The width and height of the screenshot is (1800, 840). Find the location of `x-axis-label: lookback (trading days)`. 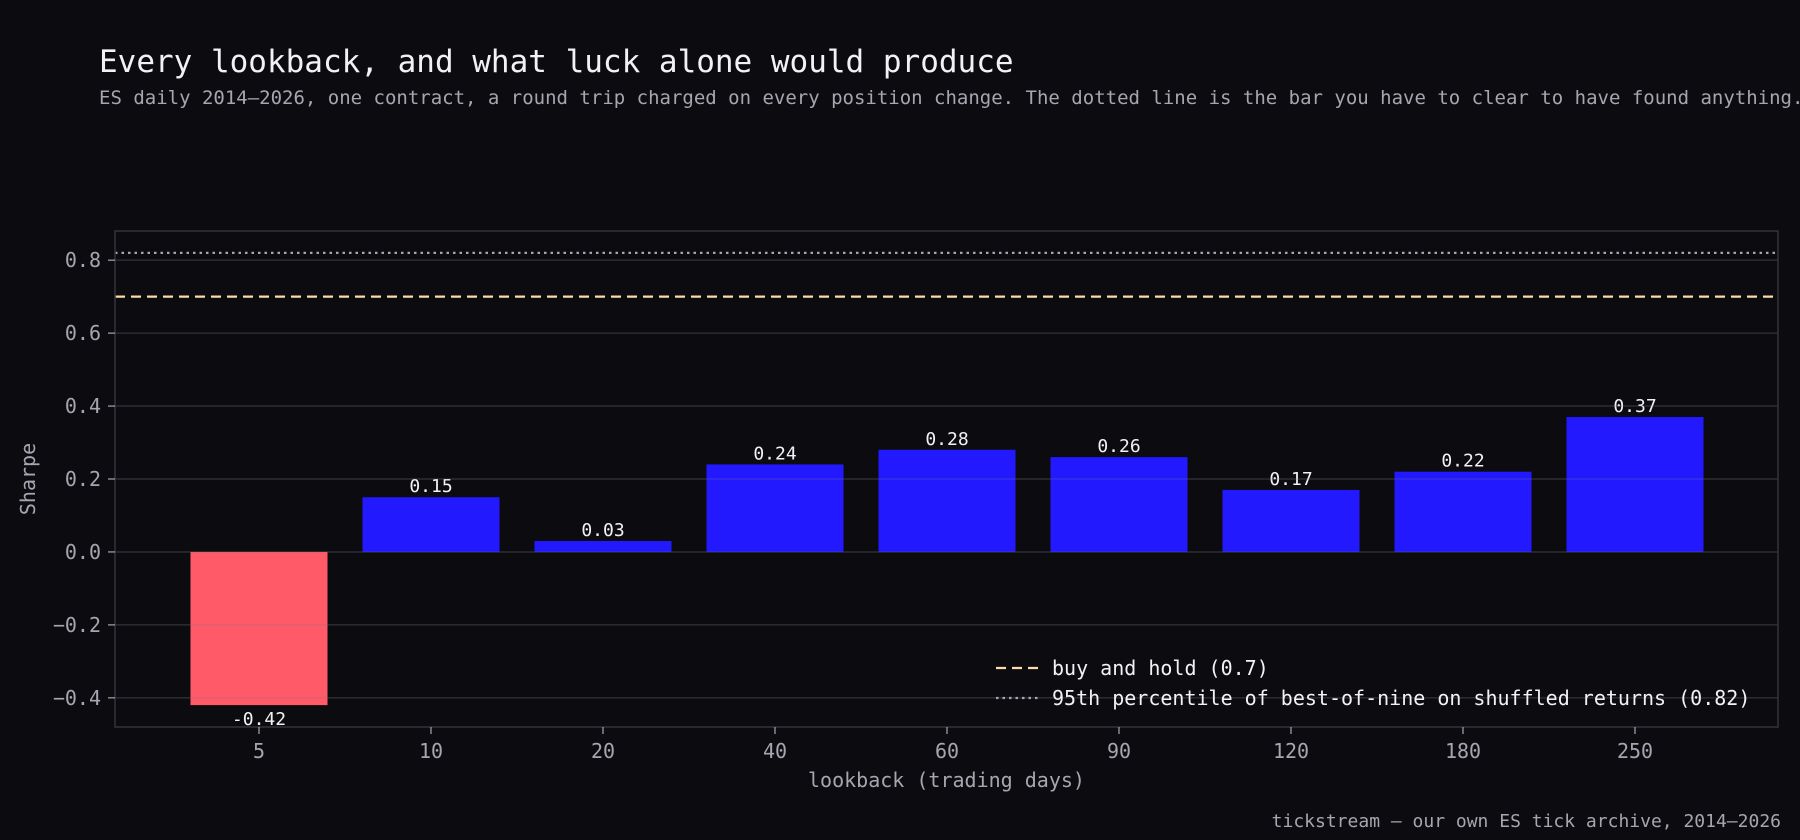

x-axis-label: lookback (trading days) is located at coordinates (946, 780).